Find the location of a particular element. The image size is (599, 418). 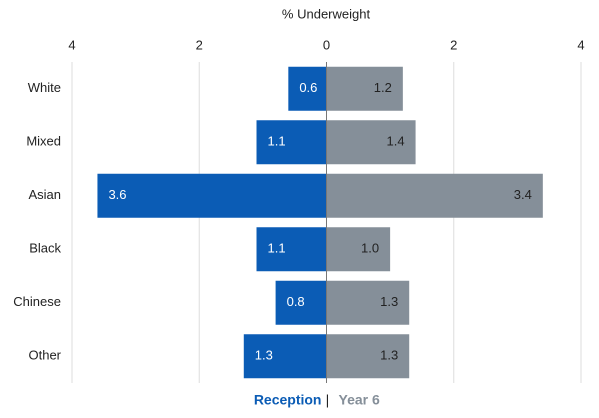

legend-entry: Reception is located at coordinates (288, 400).